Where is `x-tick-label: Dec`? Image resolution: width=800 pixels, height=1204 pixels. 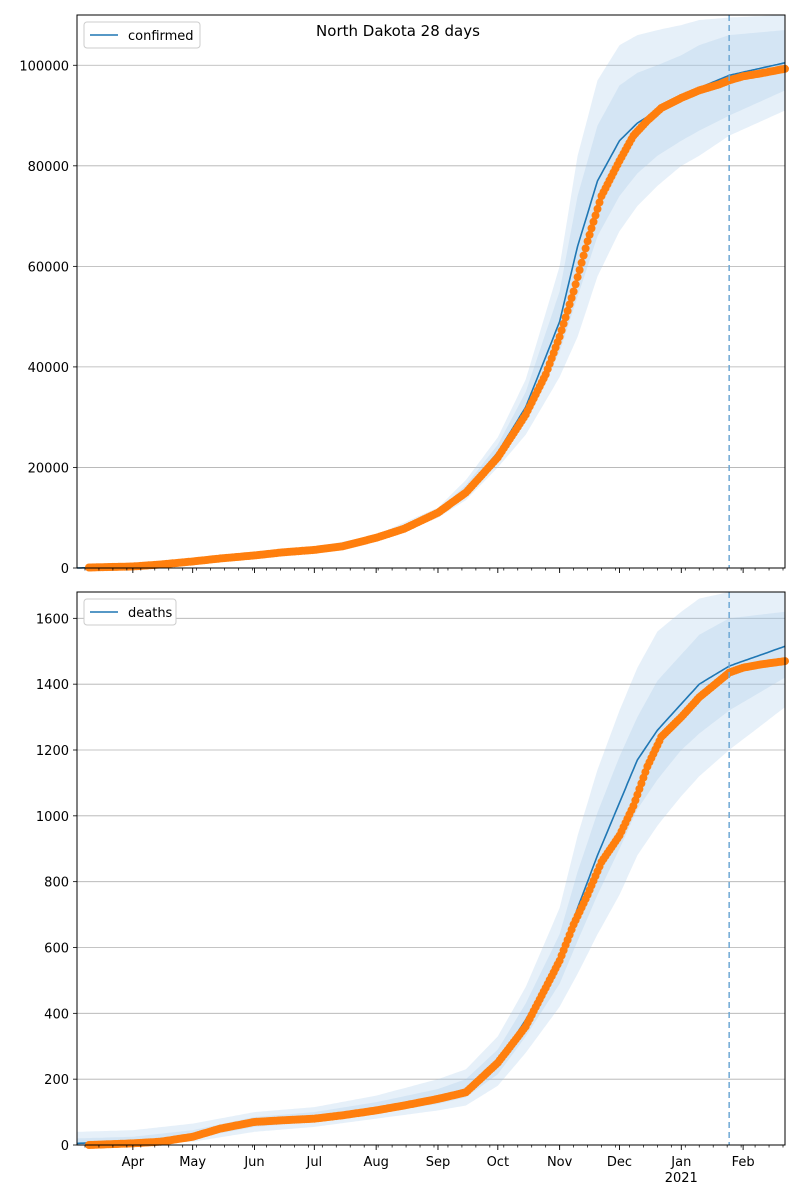 x-tick-label: Dec is located at coordinates (619, 1162).